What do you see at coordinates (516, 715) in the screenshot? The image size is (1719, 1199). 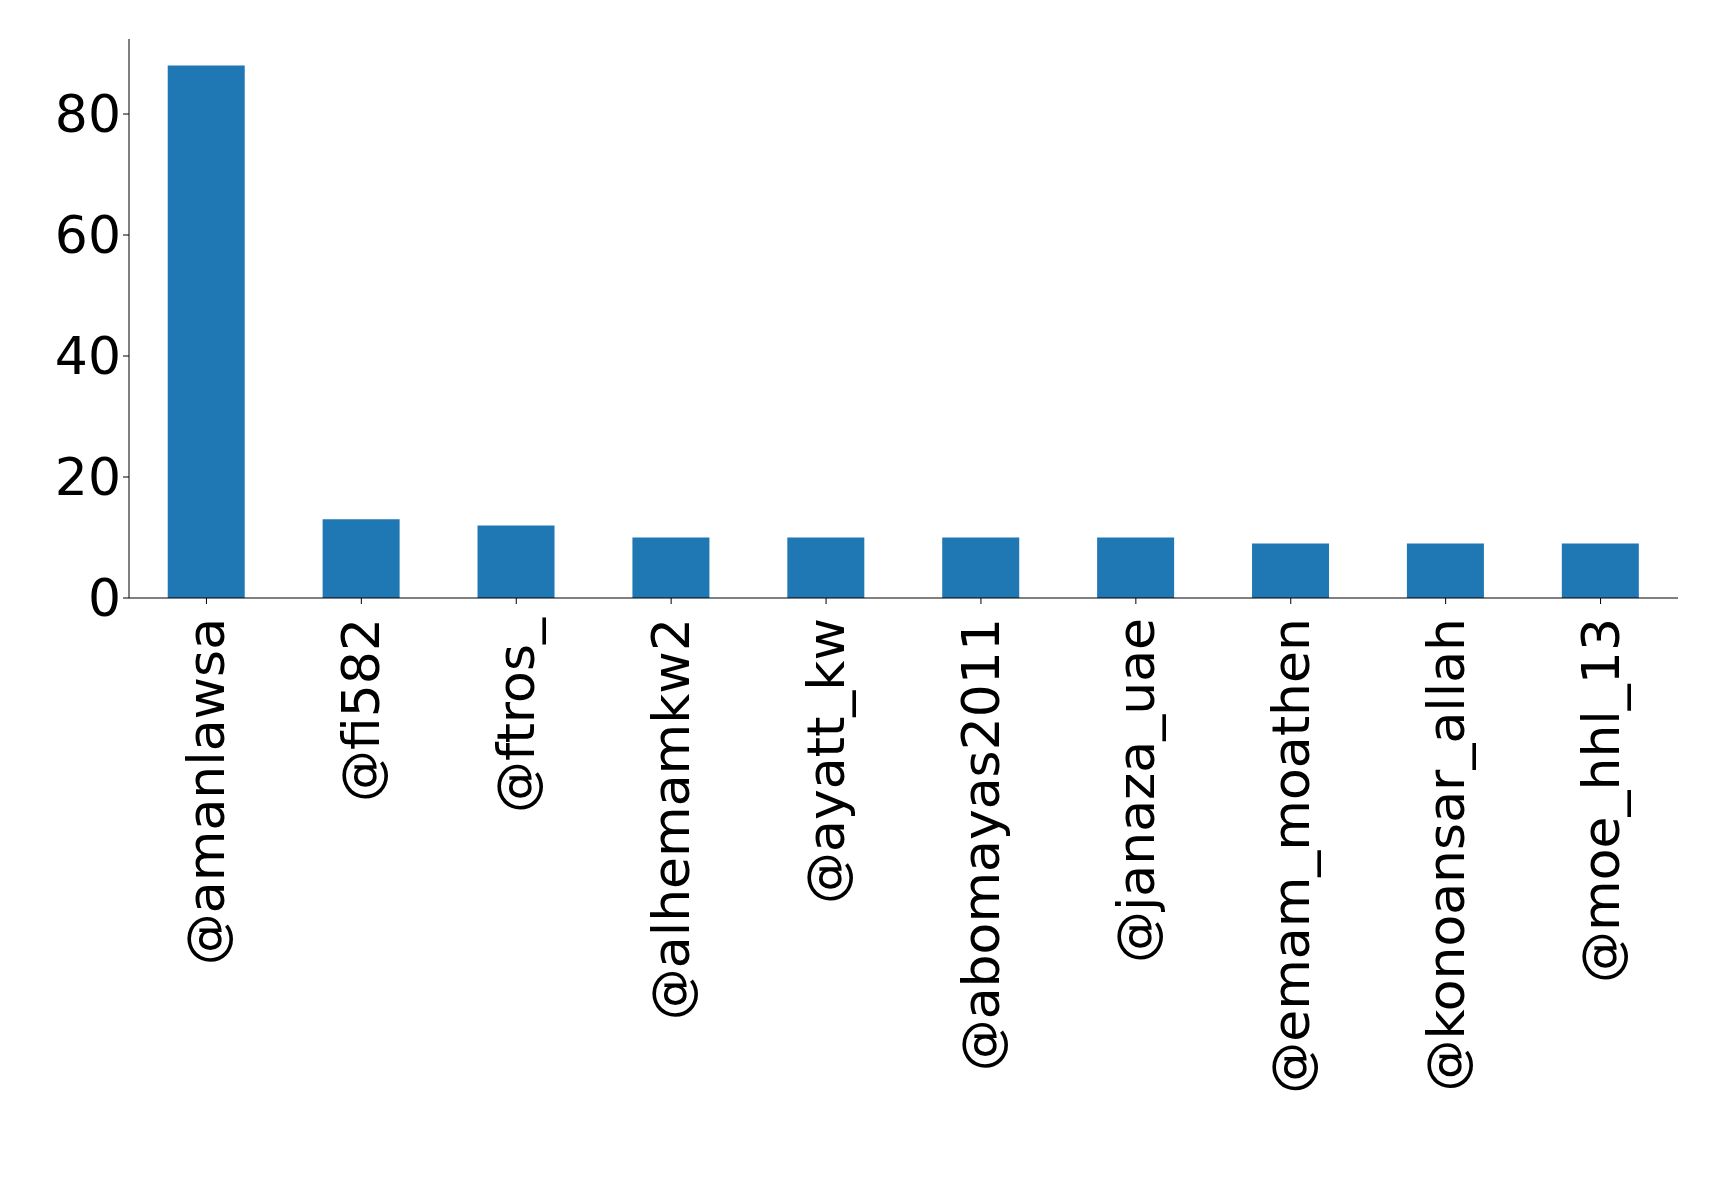 I see `x-tick-label: @ftros_` at bounding box center [516, 715].